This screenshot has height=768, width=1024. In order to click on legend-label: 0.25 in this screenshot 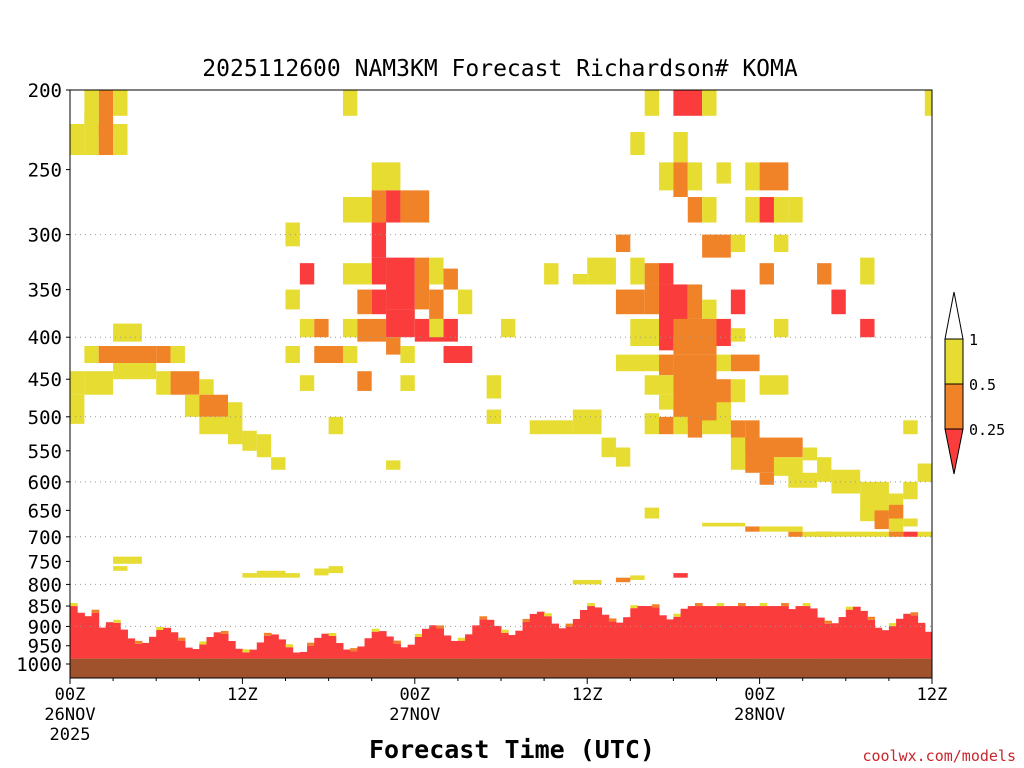, I will do `click(987, 430)`.